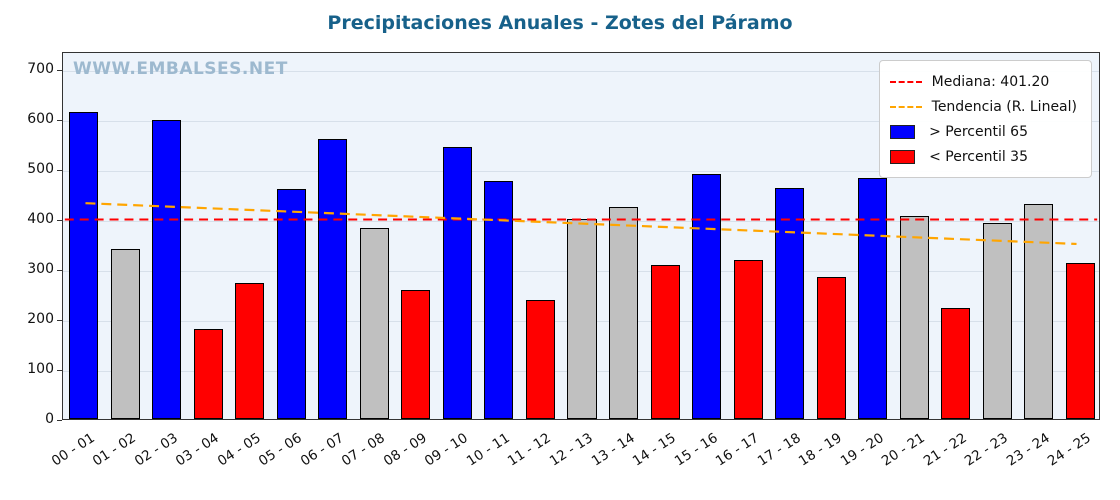 This screenshot has height=500, width=1120. Describe the element at coordinates (40, 169) in the screenshot. I see `y-tick-label: 500` at that location.